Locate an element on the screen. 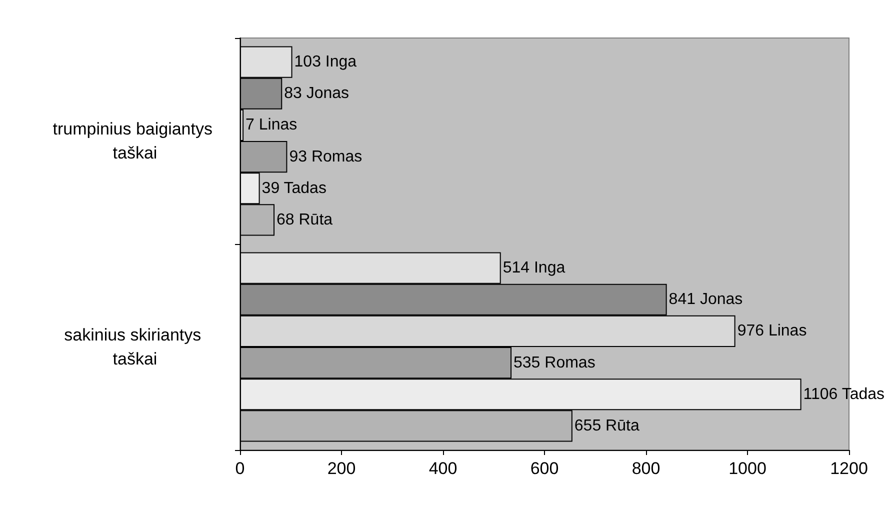 The width and height of the screenshot is (887, 518). x-tick-label: 0 is located at coordinates (240, 468).